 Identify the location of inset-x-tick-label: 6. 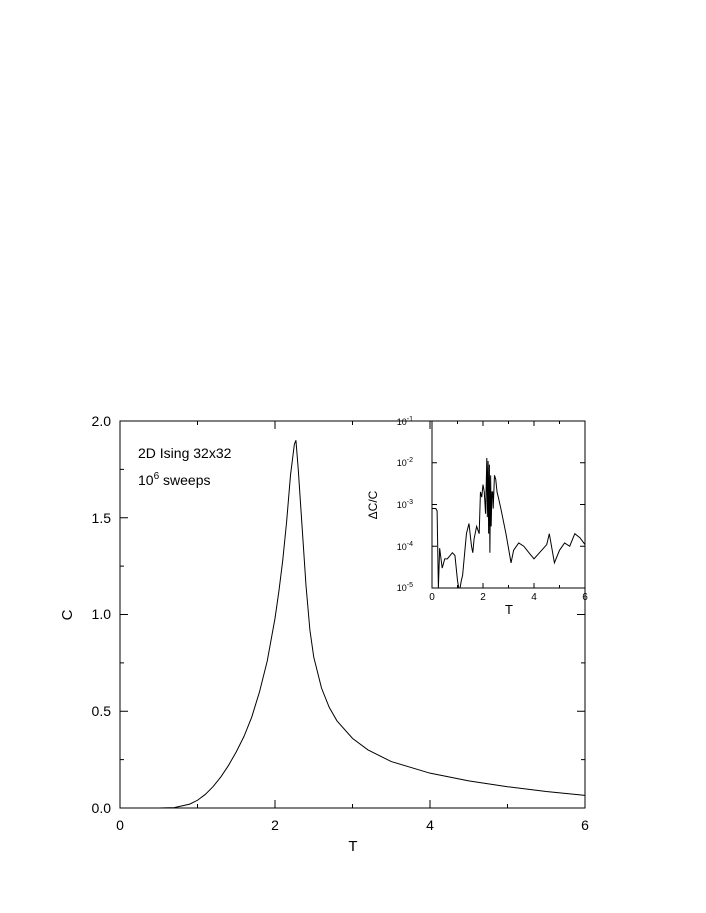
(585, 597).